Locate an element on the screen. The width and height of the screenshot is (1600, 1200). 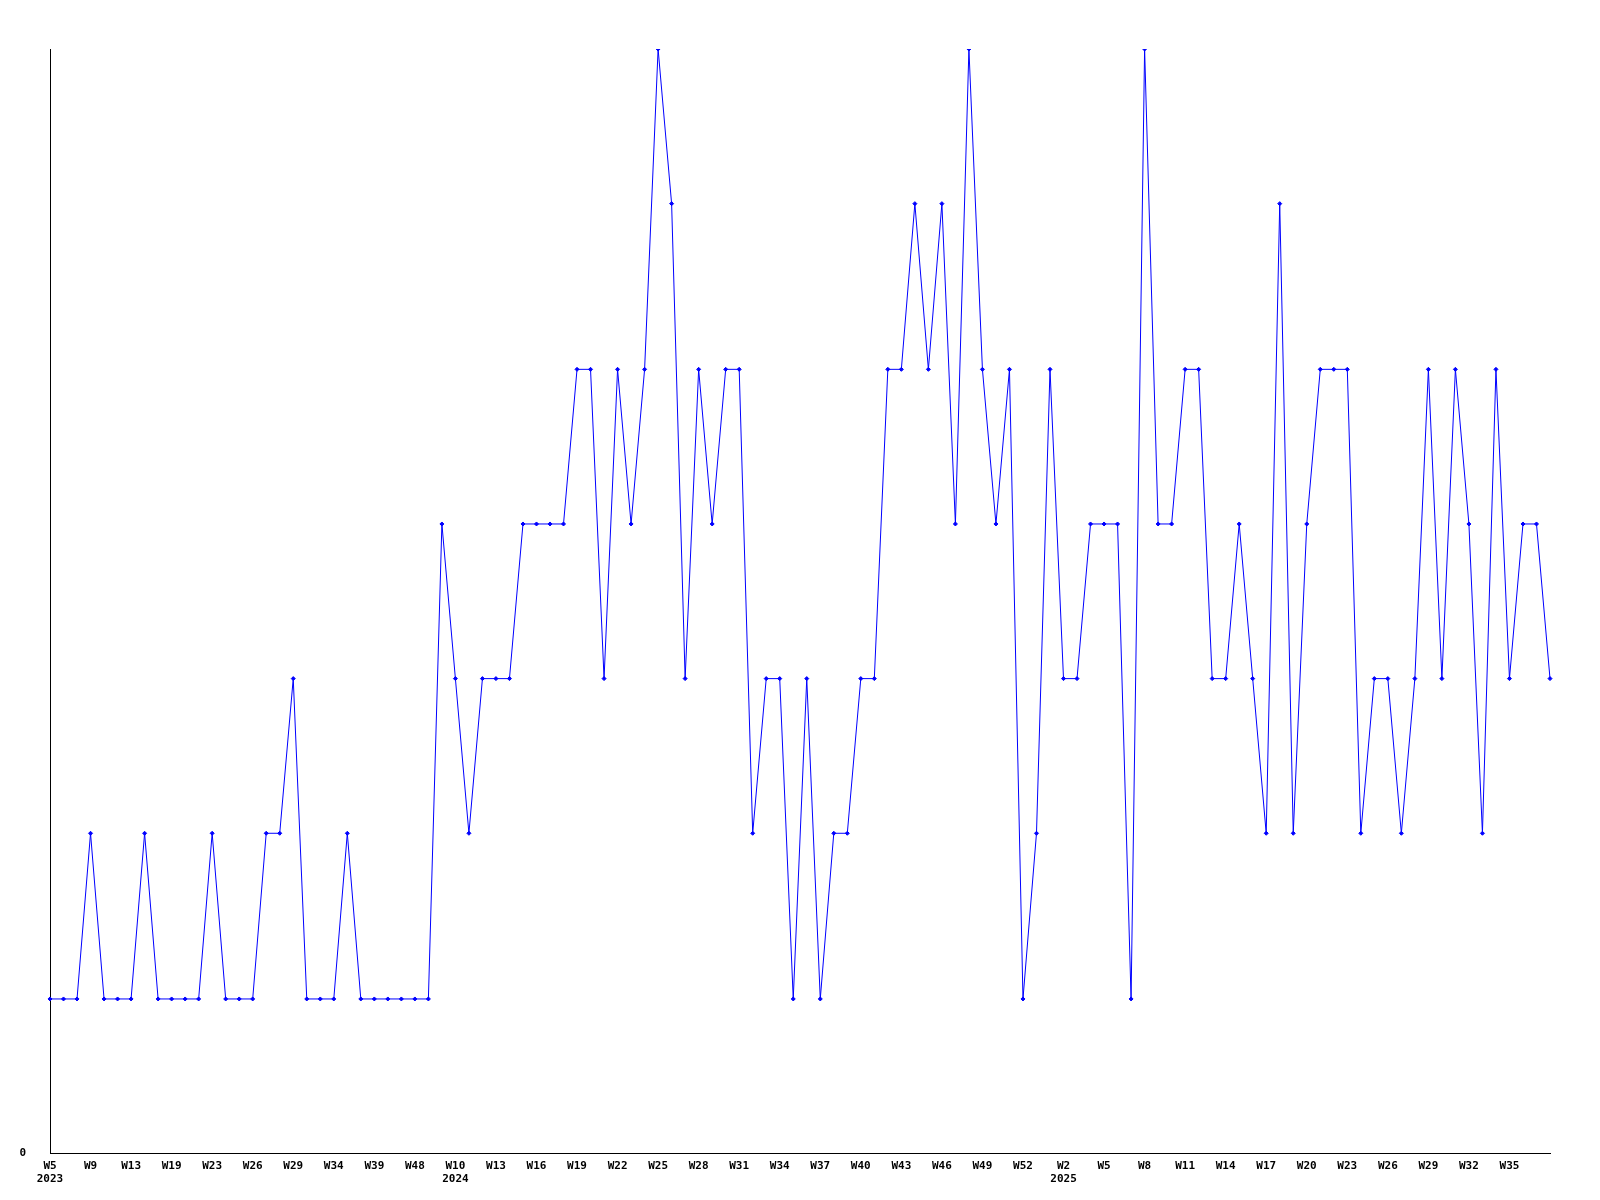
x-tick-label: W32 is located at coordinates (1468, 1166).